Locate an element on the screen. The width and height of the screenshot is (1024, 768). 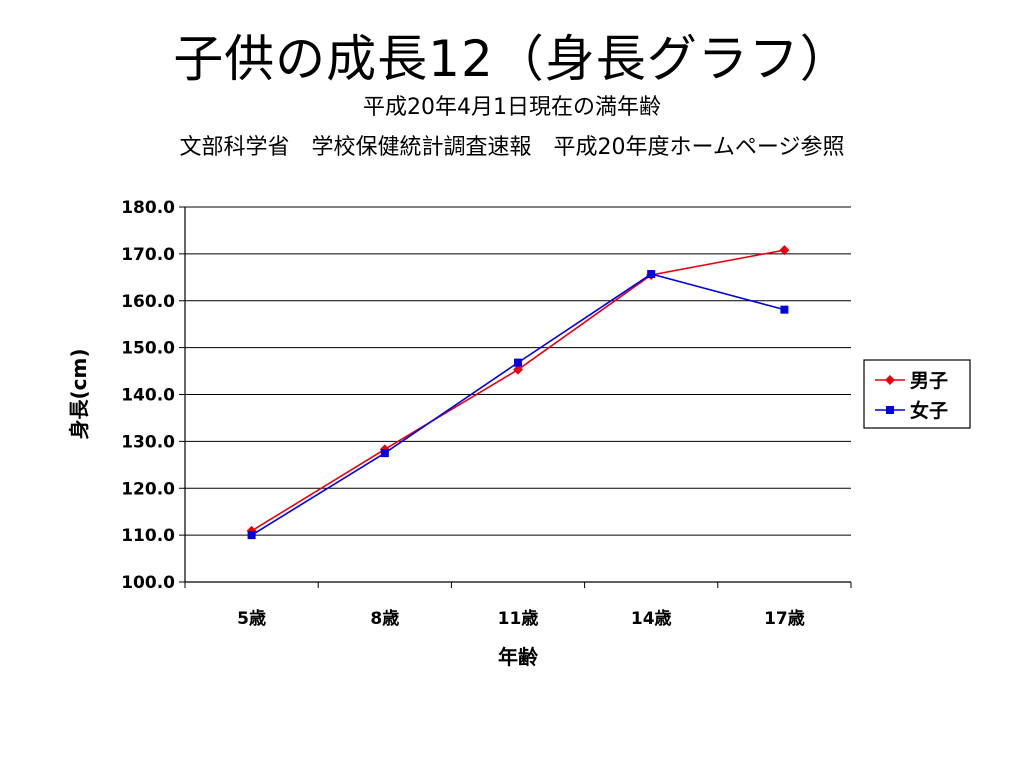
y-tick-label: 150.0 is located at coordinates (148, 349).